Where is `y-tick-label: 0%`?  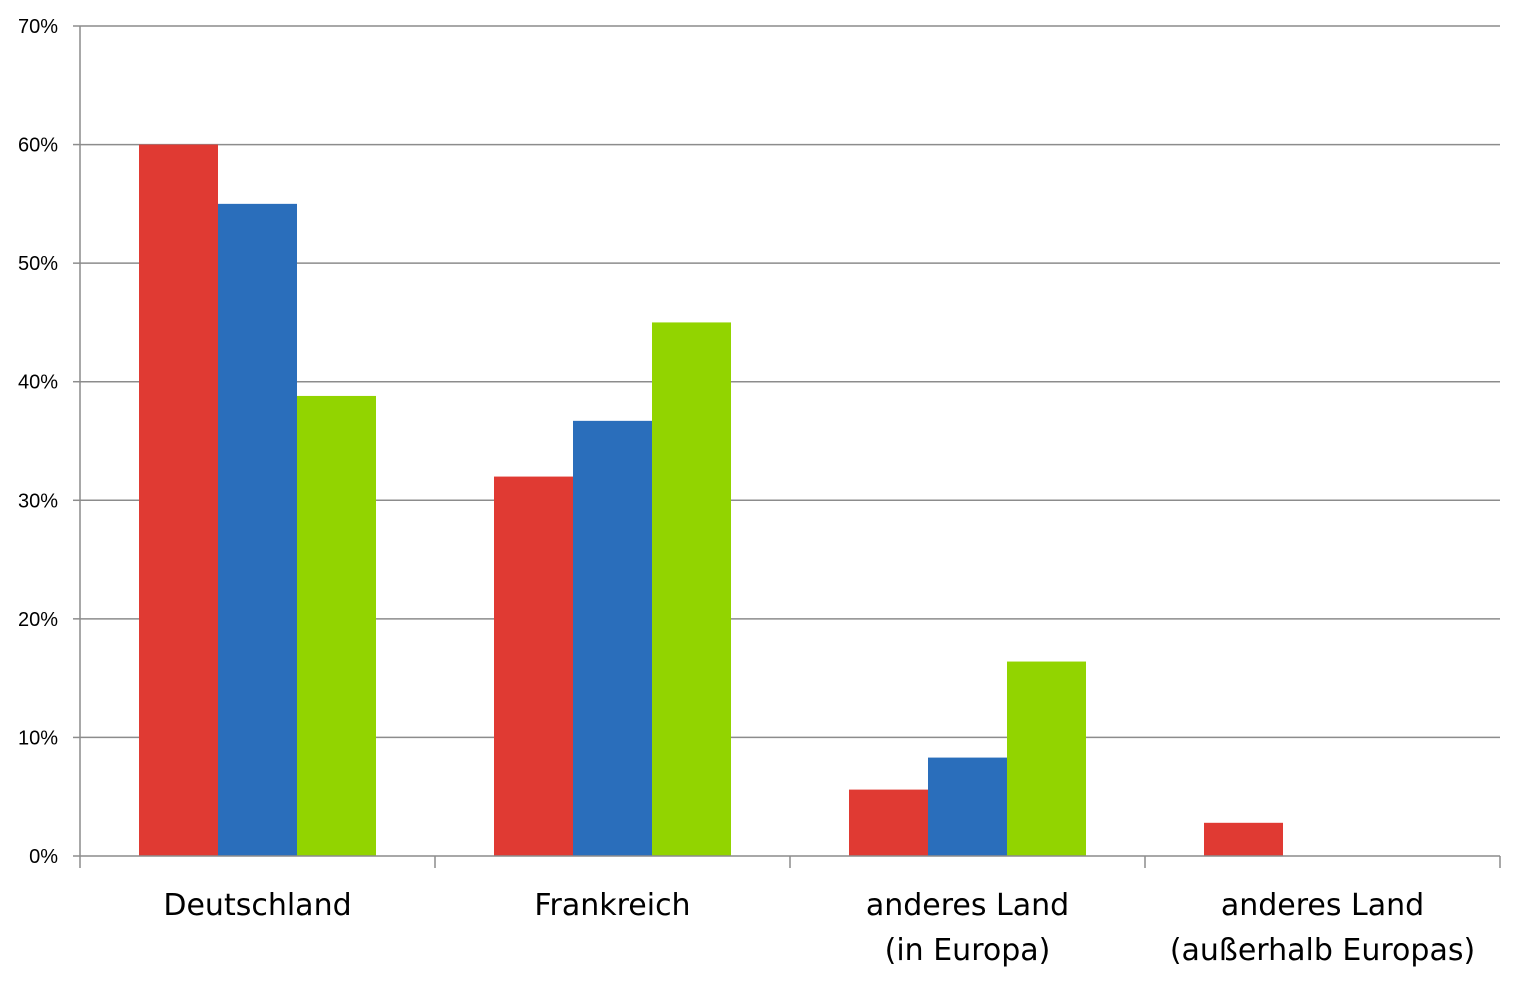 y-tick-label: 0% is located at coordinates (43, 857).